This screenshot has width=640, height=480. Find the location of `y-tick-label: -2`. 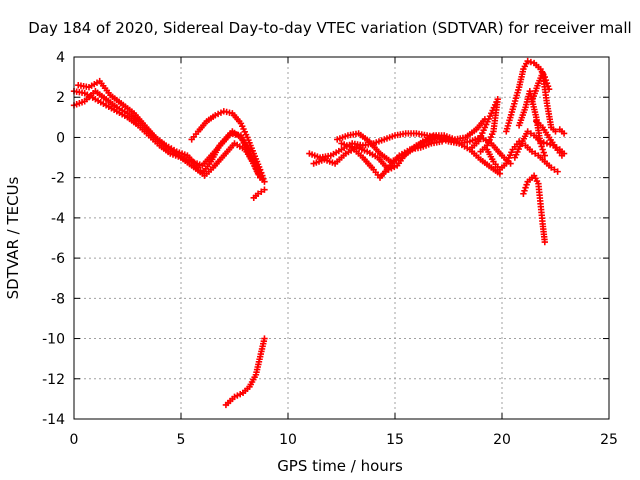

y-tick-label: -2 is located at coordinates (58, 179).